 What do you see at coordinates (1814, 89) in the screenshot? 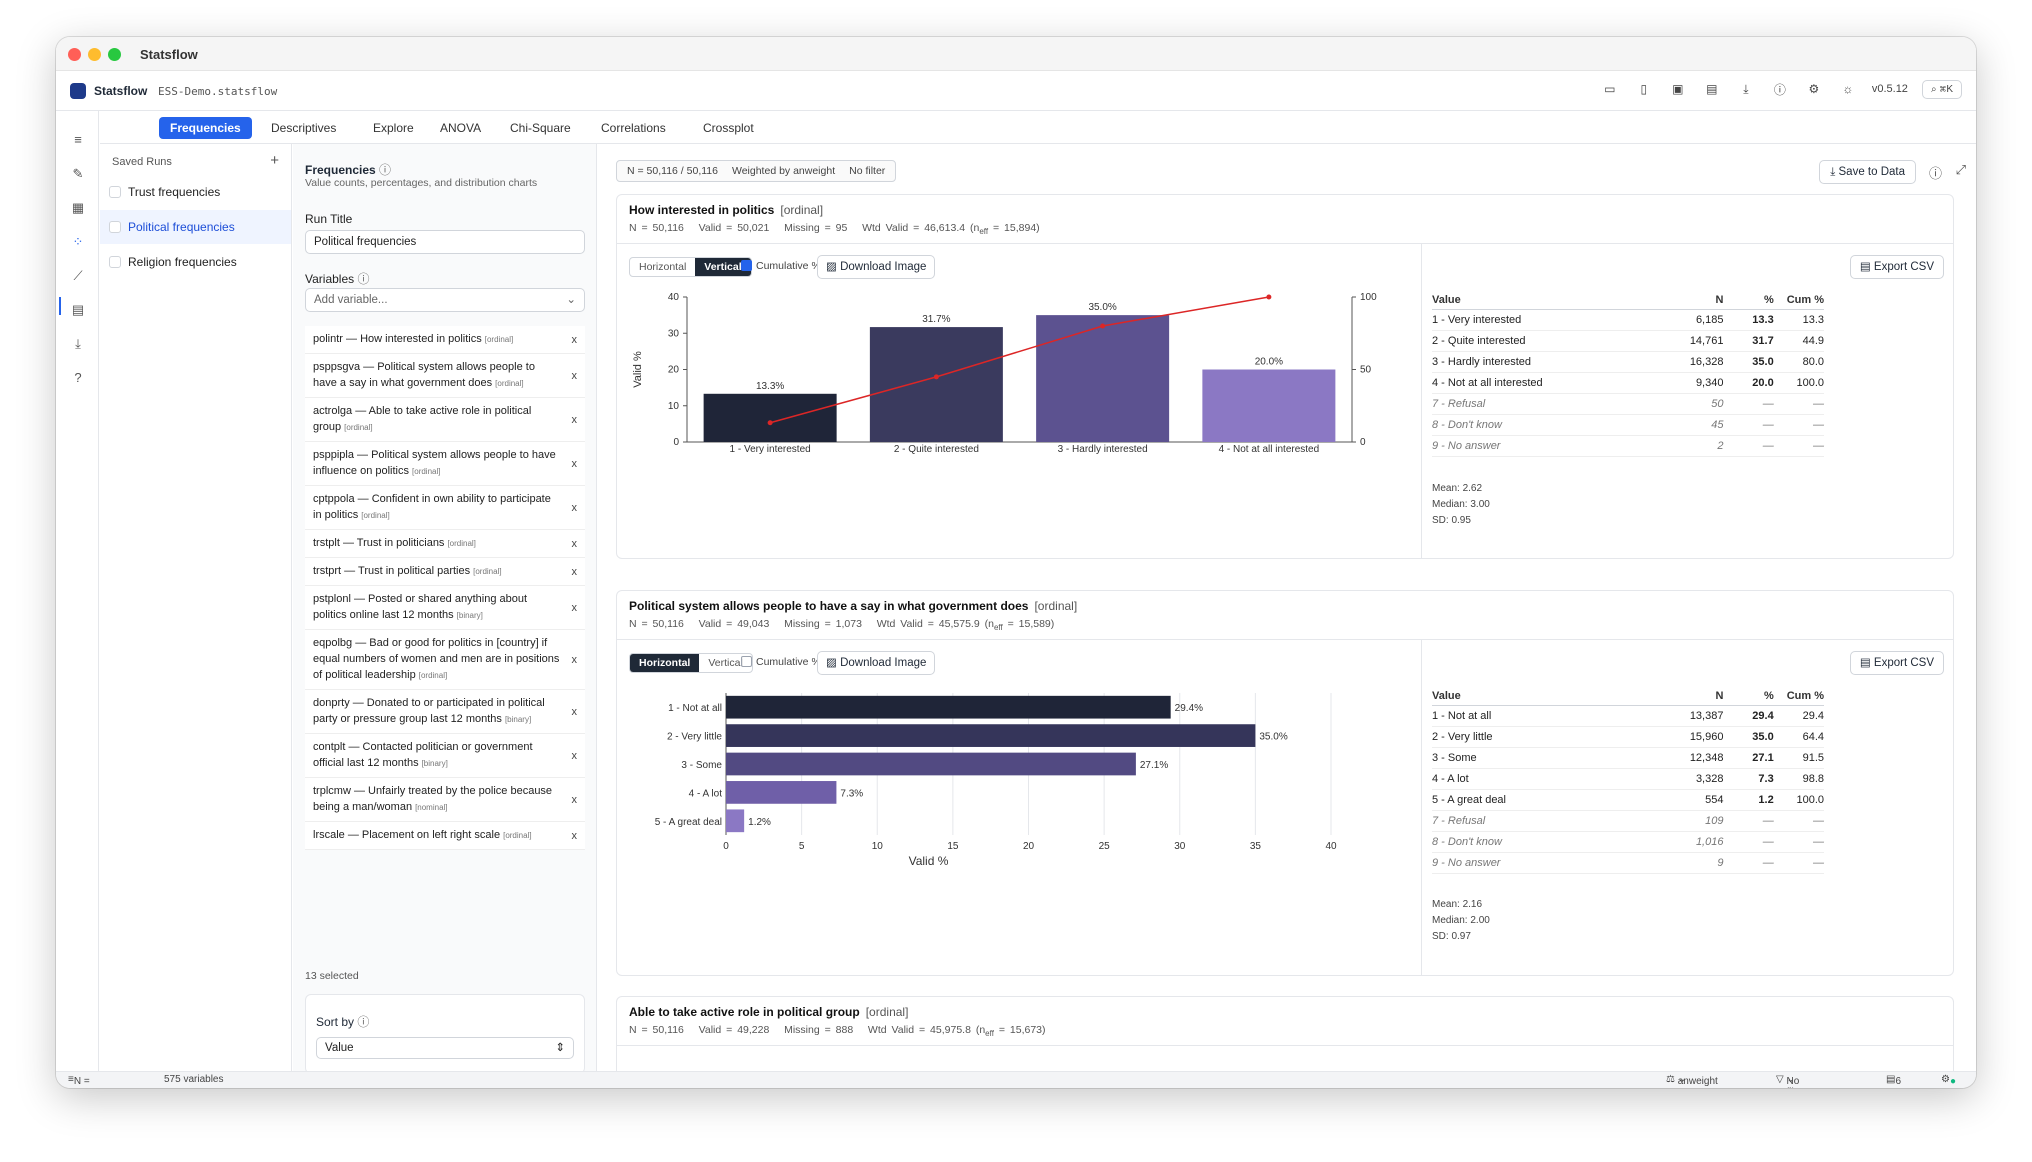
I see `gear-icon: ⚙` at bounding box center [1814, 89].